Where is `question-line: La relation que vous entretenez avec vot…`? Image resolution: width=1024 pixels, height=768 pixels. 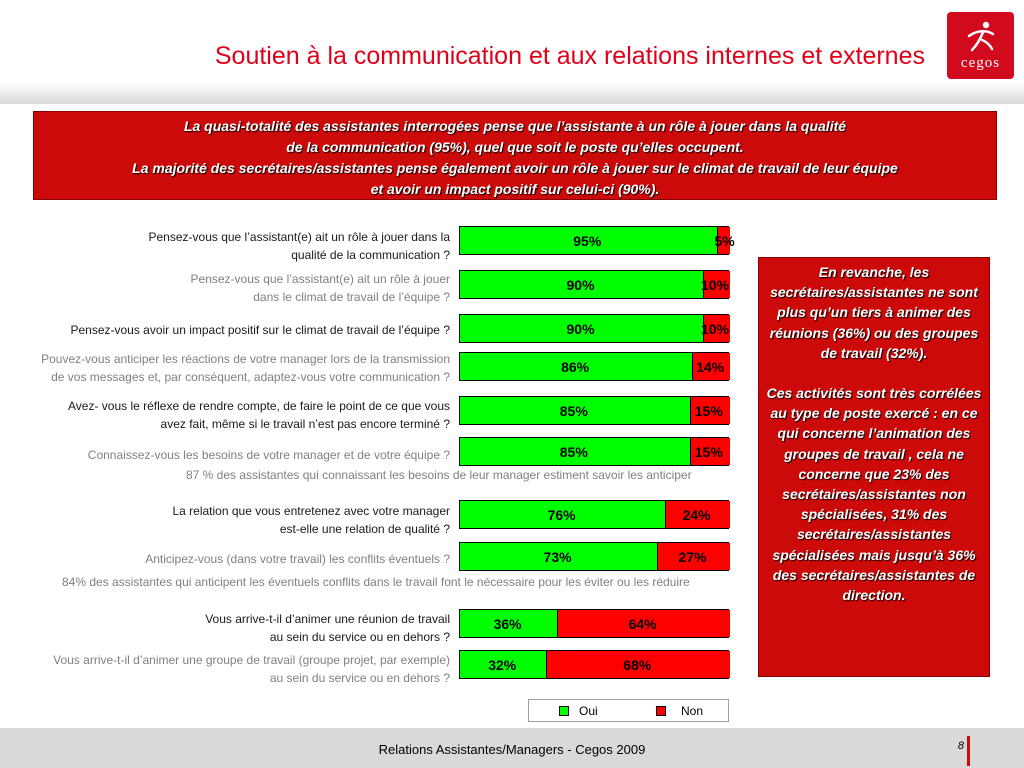 question-line: La relation que vous entretenez avec vot… is located at coordinates (311, 511).